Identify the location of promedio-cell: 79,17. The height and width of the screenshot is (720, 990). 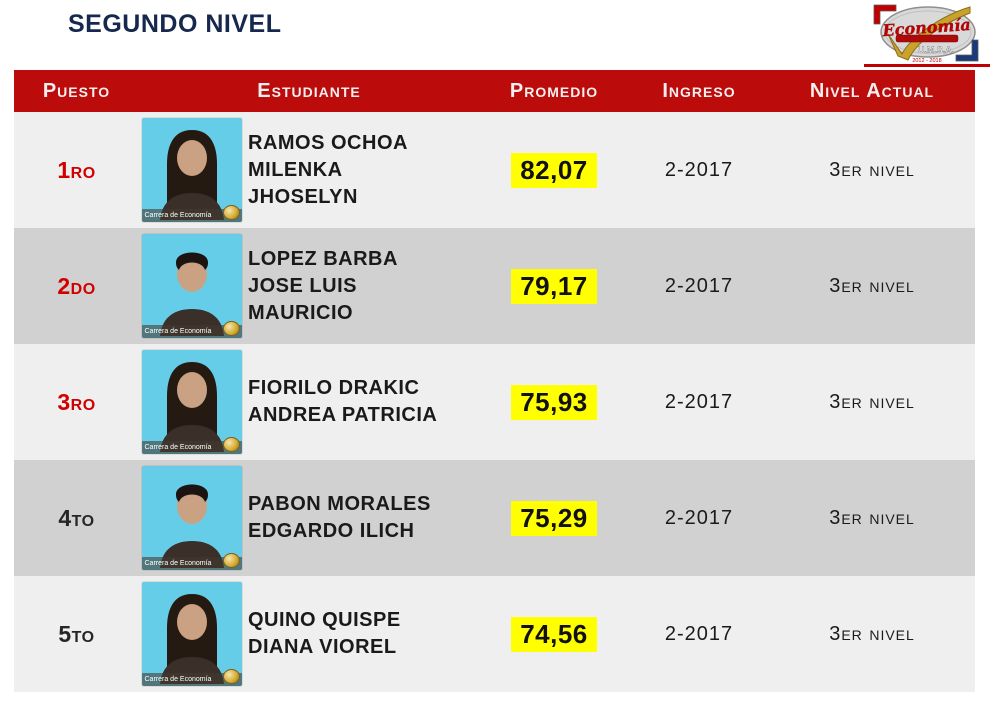
(554, 286).